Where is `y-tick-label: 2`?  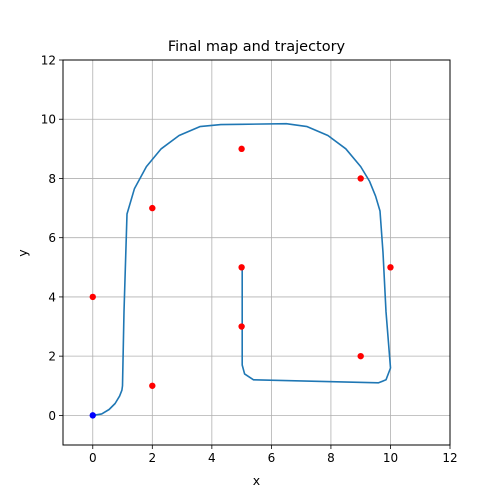
y-tick-label: 2 is located at coordinates (52, 357).